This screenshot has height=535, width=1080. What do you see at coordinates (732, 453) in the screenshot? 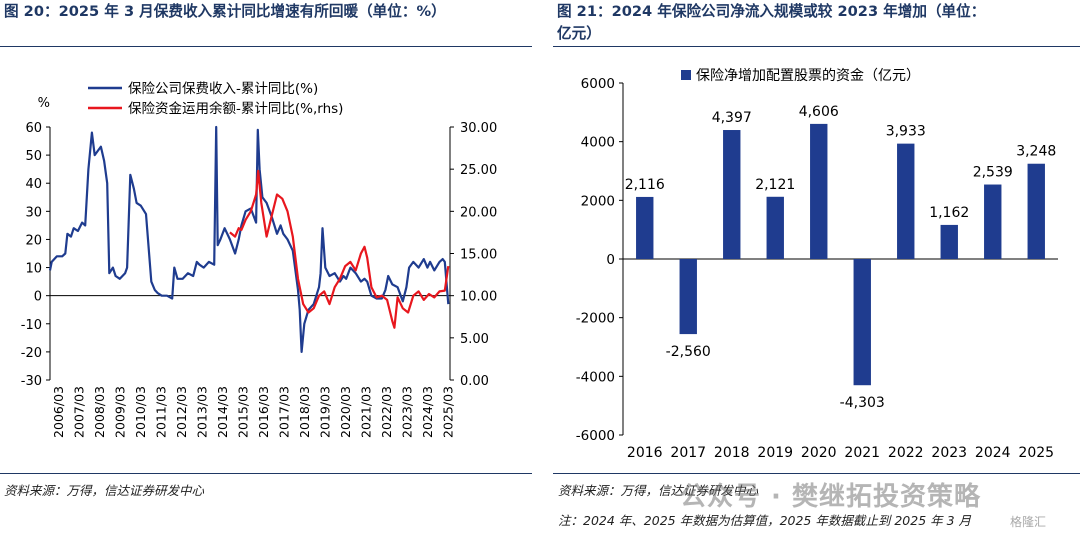
I see `x-tick-label-2018: 2018` at bounding box center [732, 453].